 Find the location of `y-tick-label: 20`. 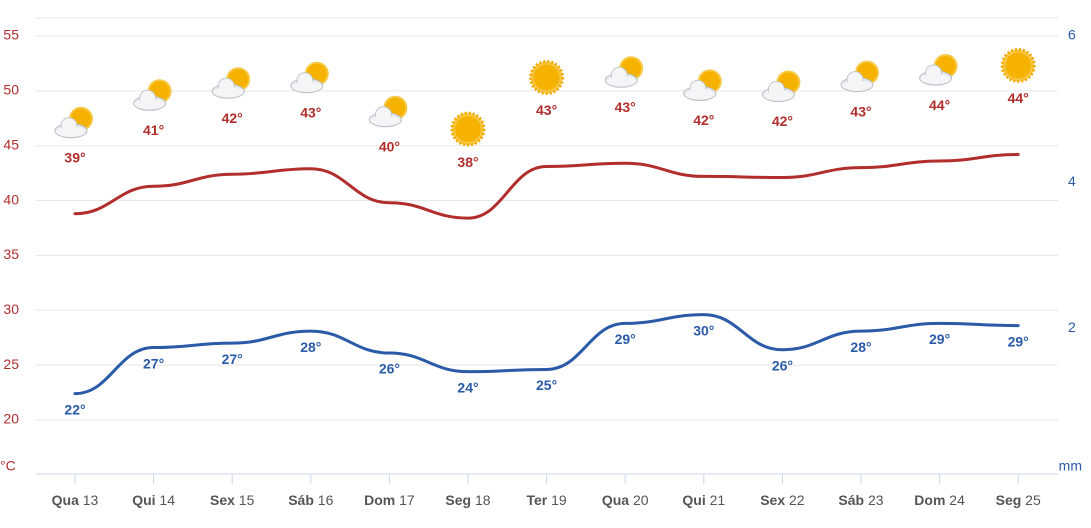

y-tick-label: 20 is located at coordinates (11, 419).